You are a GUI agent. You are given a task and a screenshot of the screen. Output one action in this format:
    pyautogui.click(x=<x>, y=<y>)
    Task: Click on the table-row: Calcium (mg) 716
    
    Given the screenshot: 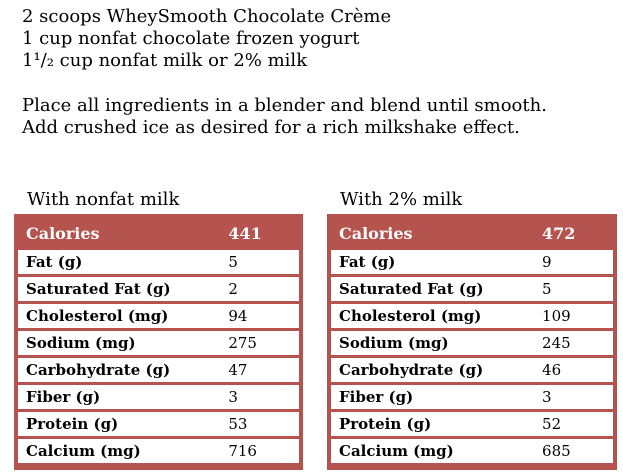 What is the action you would take?
    pyautogui.click(x=158, y=451)
    